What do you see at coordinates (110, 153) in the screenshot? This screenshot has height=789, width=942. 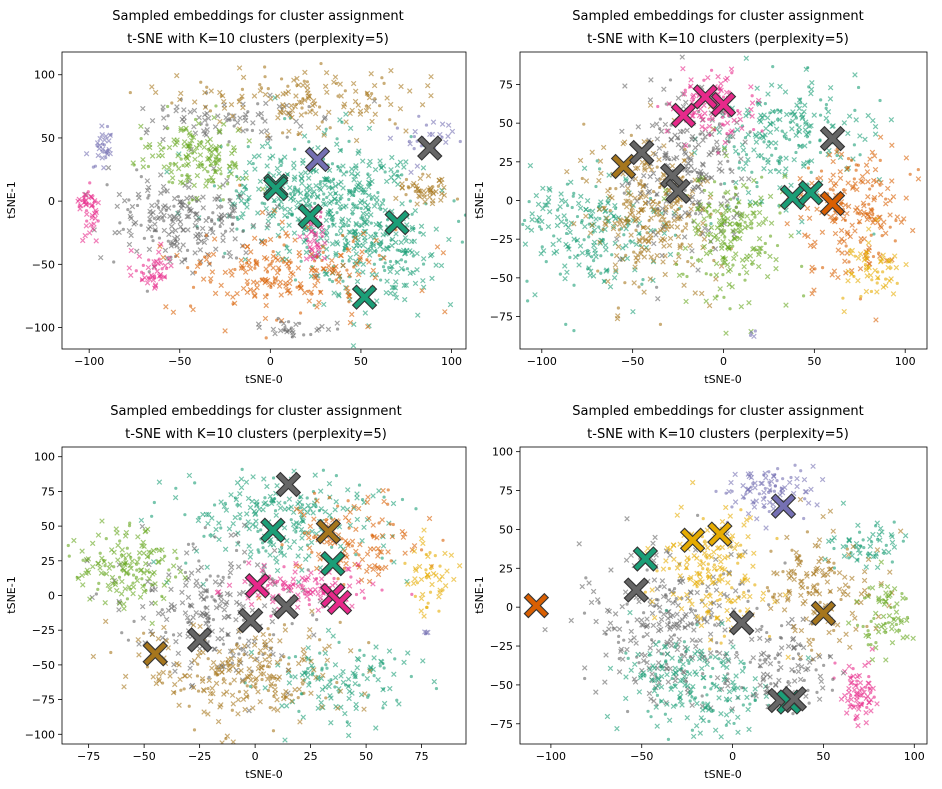 I see `point-purple` at bounding box center [110, 153].